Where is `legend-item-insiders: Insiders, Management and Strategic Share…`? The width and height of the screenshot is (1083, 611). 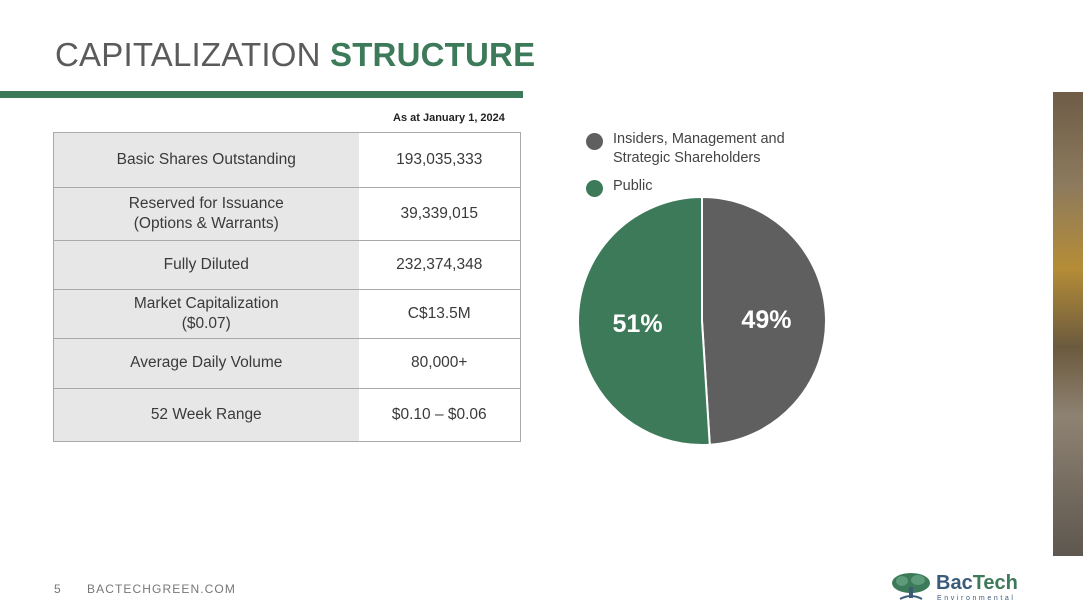 legend-item-insiders: Insiders, Management and Strategic Share… is located at coordinates (685, 149).